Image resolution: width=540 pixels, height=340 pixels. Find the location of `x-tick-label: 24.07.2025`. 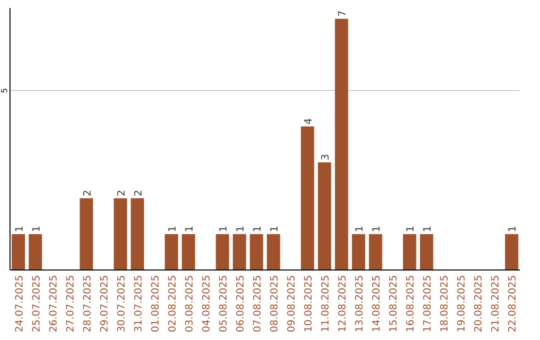

x-tick-label: 24.07.2025 is located at coordinates (20, 303).